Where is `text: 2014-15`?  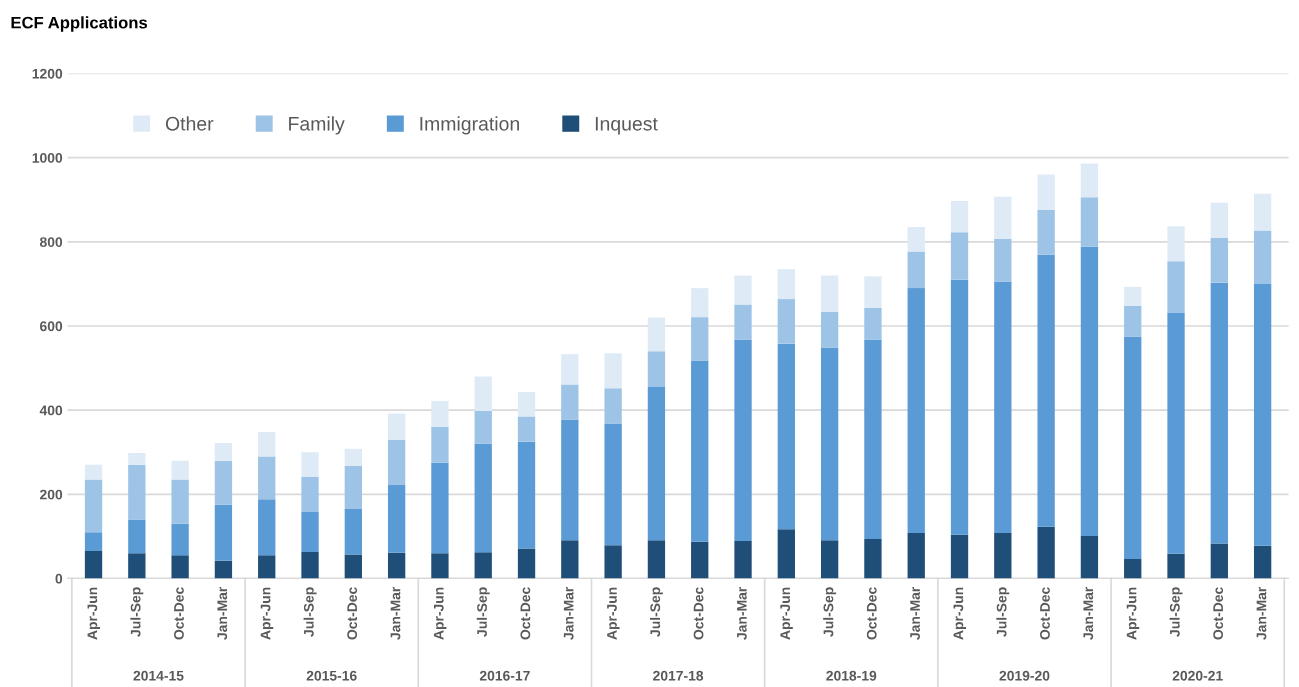 text: 2014-15 is located at coordinates (158, 675).